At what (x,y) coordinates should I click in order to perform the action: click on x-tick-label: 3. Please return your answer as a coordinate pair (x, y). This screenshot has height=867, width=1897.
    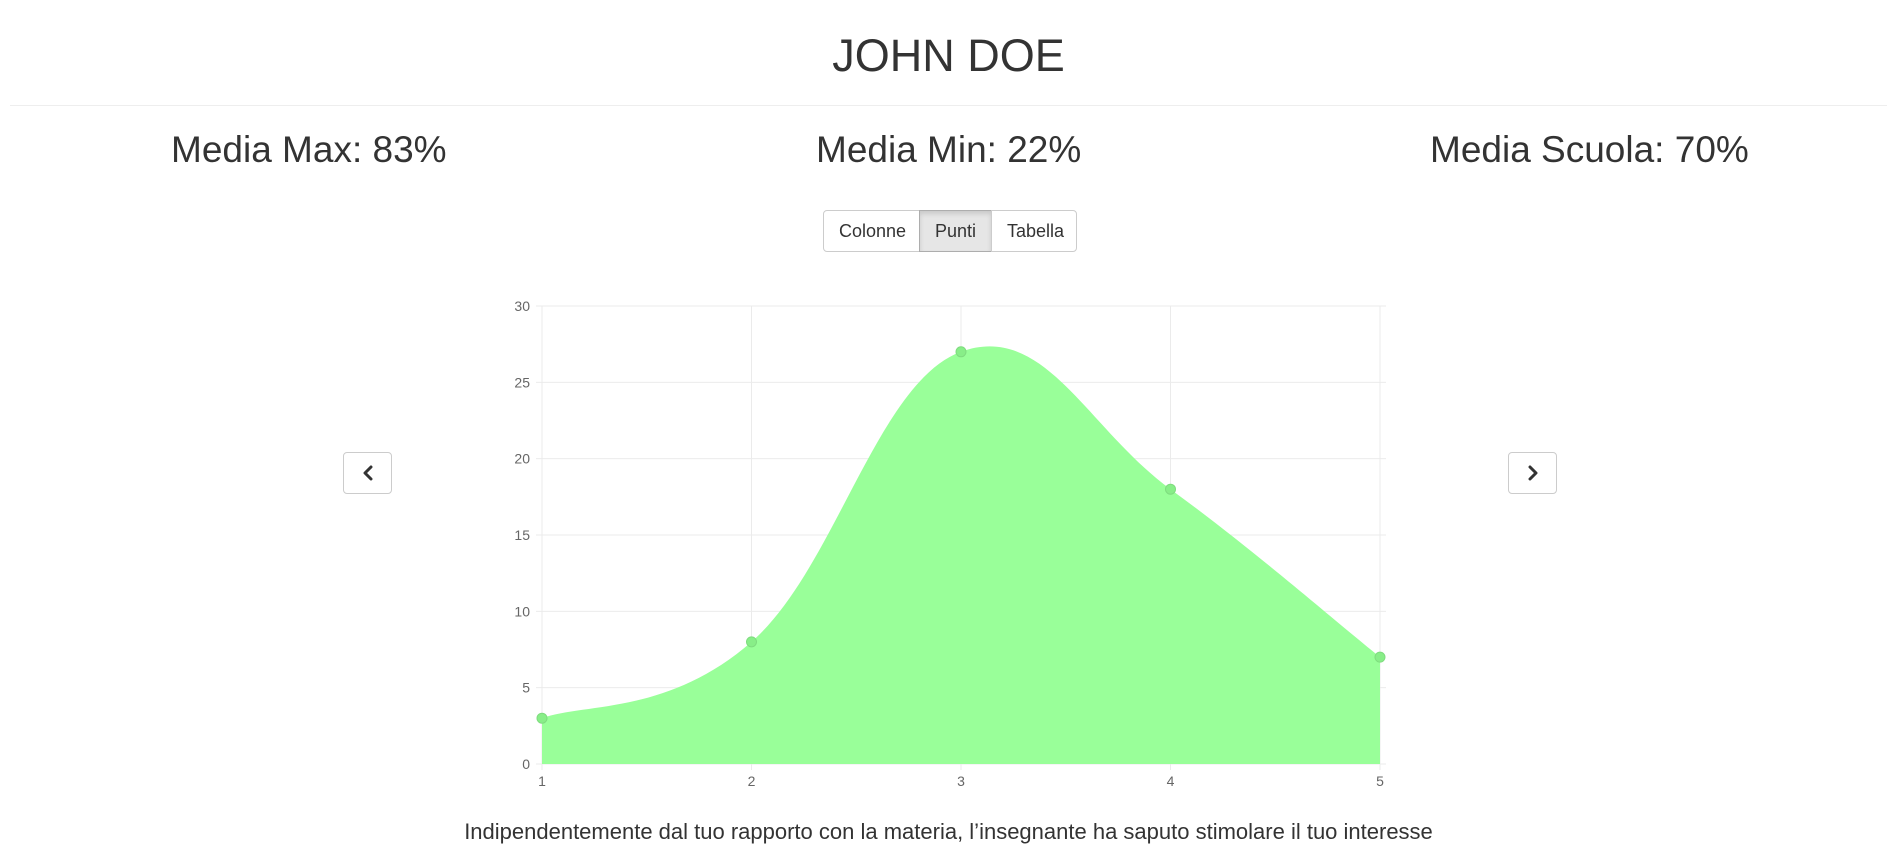
    Looking at the image, I should click on (961, 781).